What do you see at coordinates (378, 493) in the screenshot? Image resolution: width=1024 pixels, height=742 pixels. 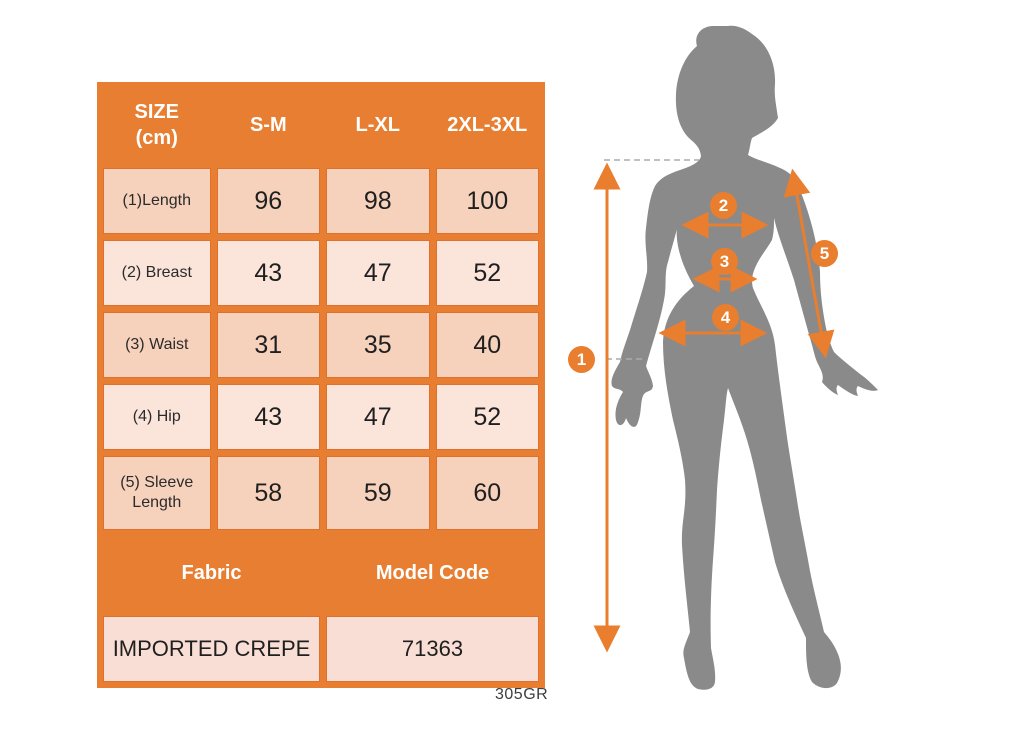 I see `sleeve-l-xl: 59` at bounding box center [378, 493].